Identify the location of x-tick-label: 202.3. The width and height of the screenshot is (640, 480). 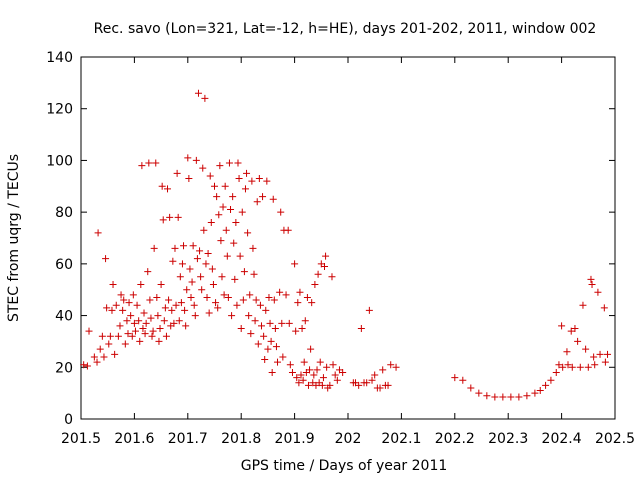
(508, 439).